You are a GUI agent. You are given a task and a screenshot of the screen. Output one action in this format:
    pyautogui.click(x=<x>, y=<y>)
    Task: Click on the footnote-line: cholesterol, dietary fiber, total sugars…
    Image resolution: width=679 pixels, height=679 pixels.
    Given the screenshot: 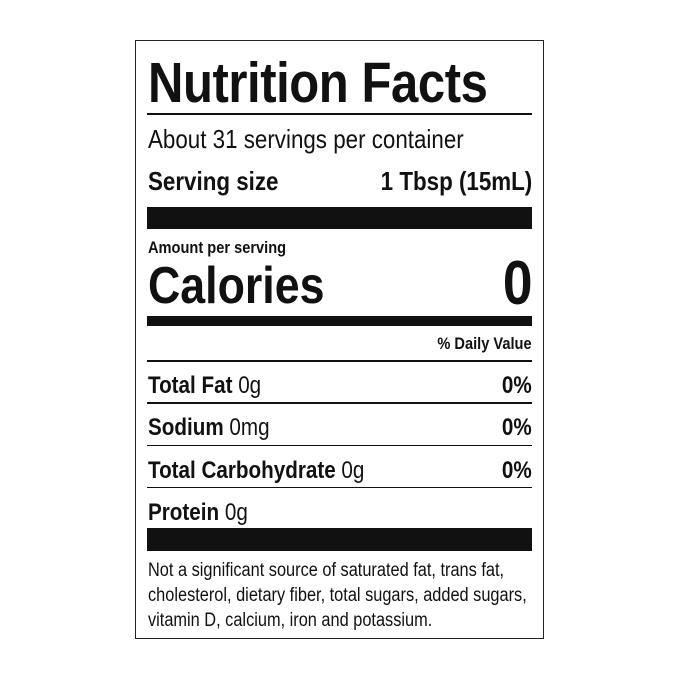 What is the action you would take?
    pyautogui.click(x=337, y=595)
    